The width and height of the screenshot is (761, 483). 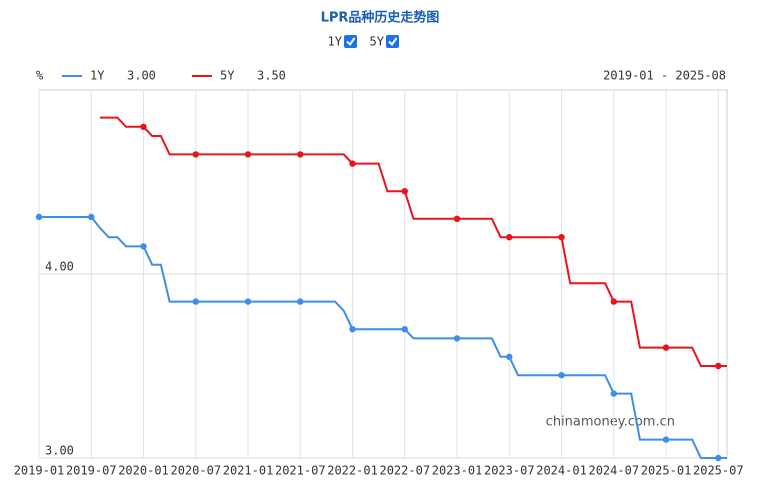 I want to click on y-tick-label: 3.00, so click(x=59, y=451).